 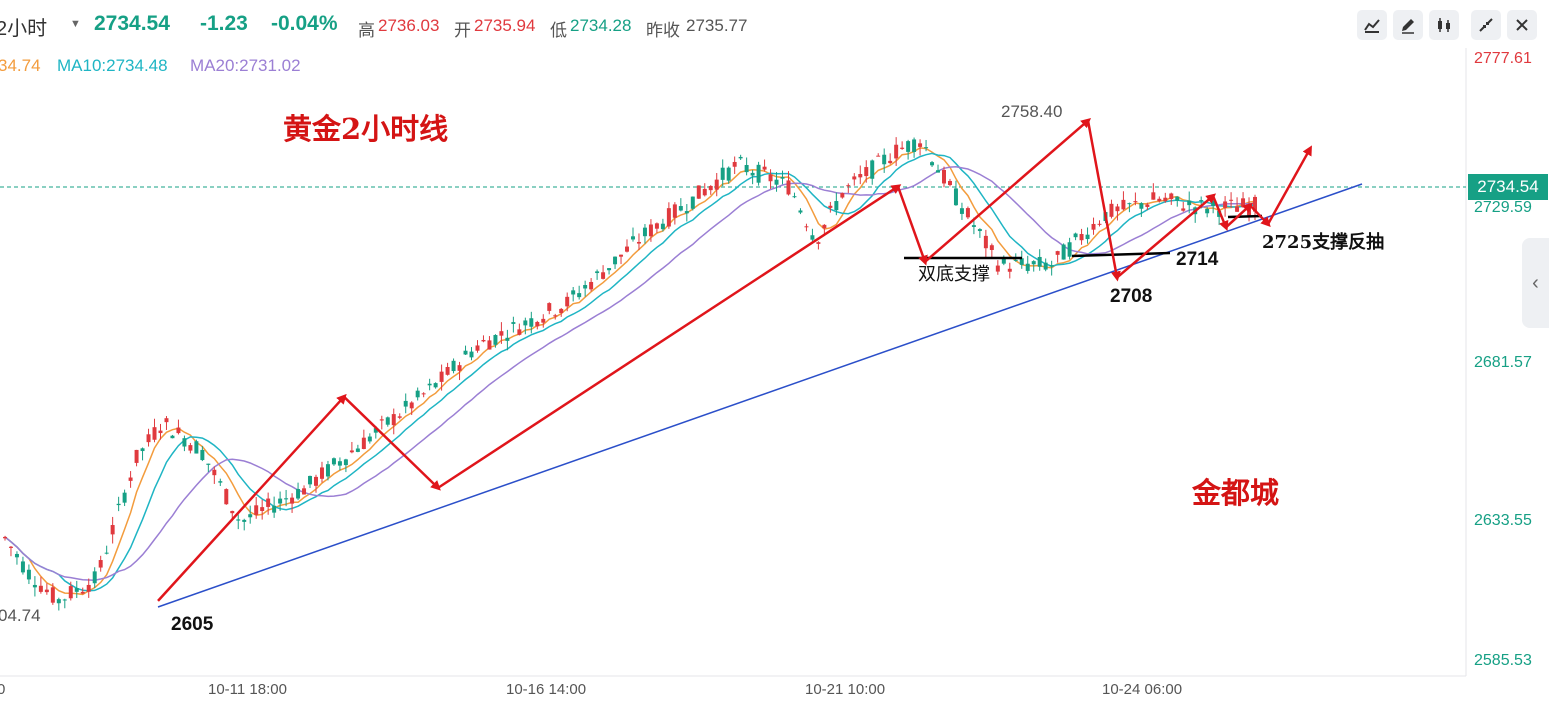 What do you see at coordinates (1503, 362) in the screenshot?
I see `y-tick-3: 2681.57` at bounding box center [1503, 362].